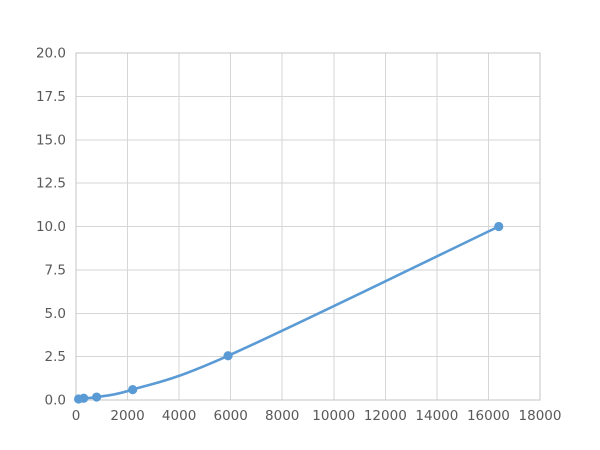 The width and height of the screenshot is (600, 450). What do you see at coordinates (488, 416) in the screenshot?
I see `x-tick-label: 16000` at bounding box center [488, 416].